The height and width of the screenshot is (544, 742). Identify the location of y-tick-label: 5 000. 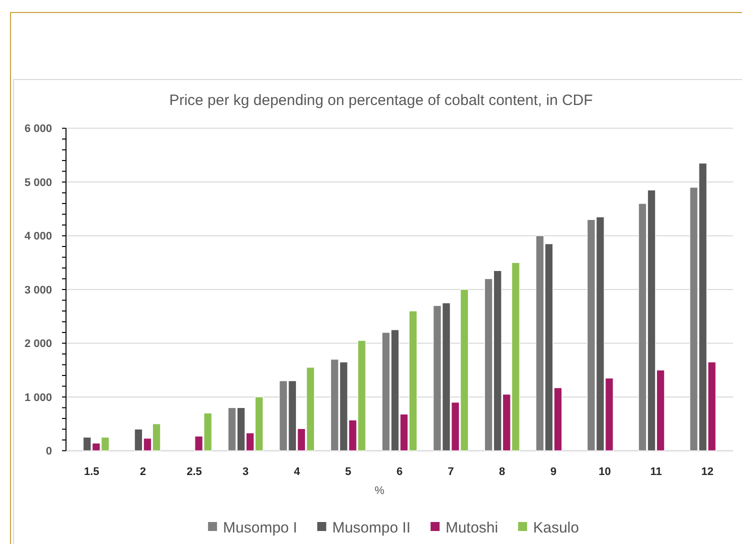
(38, 182).